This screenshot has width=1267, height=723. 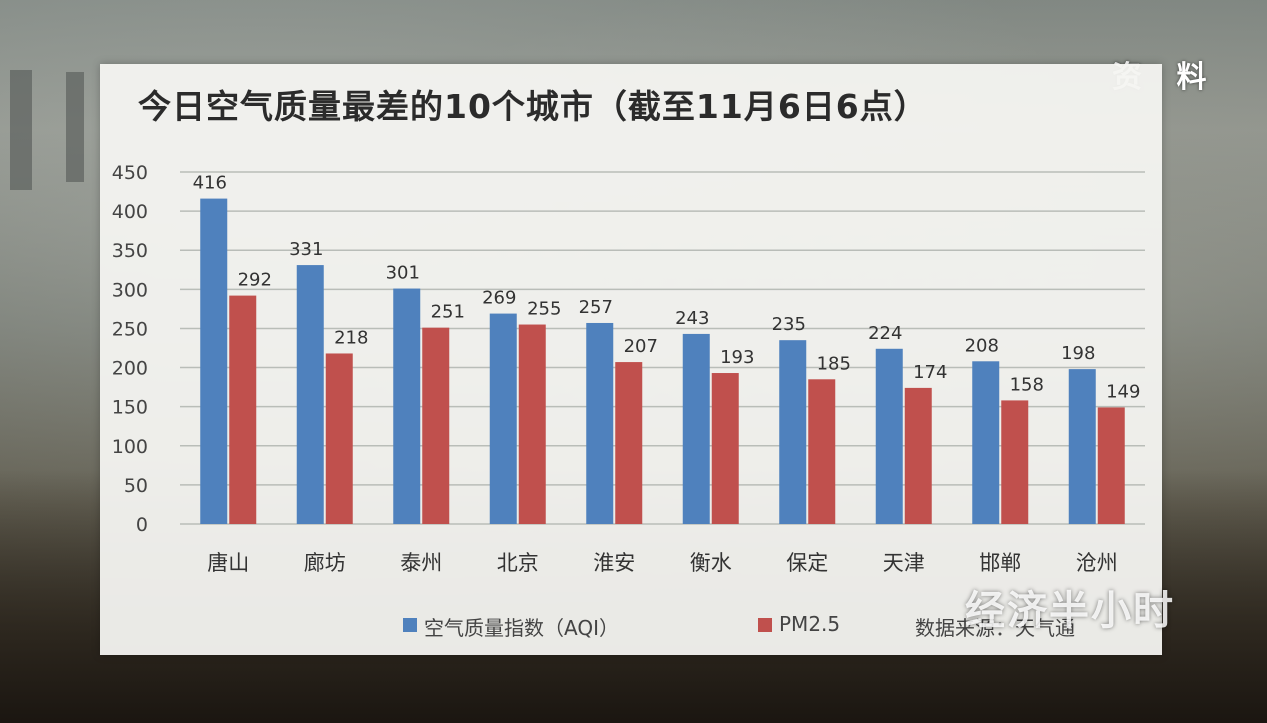 I want to click on data-label-aqi: 208, so click(x=982, y=345).